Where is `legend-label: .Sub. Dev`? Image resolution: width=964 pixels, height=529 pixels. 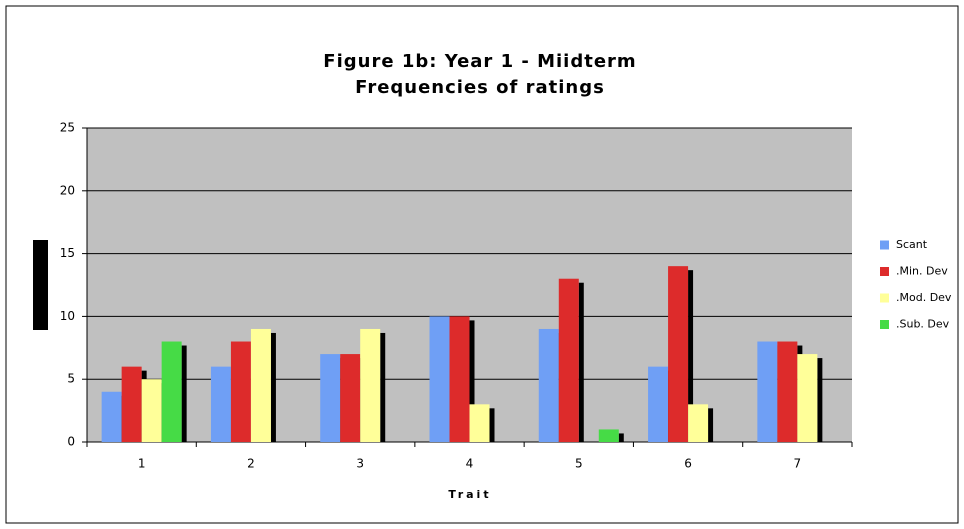 legend-label: .Sub. Dev is located at coordinates (923, 324).